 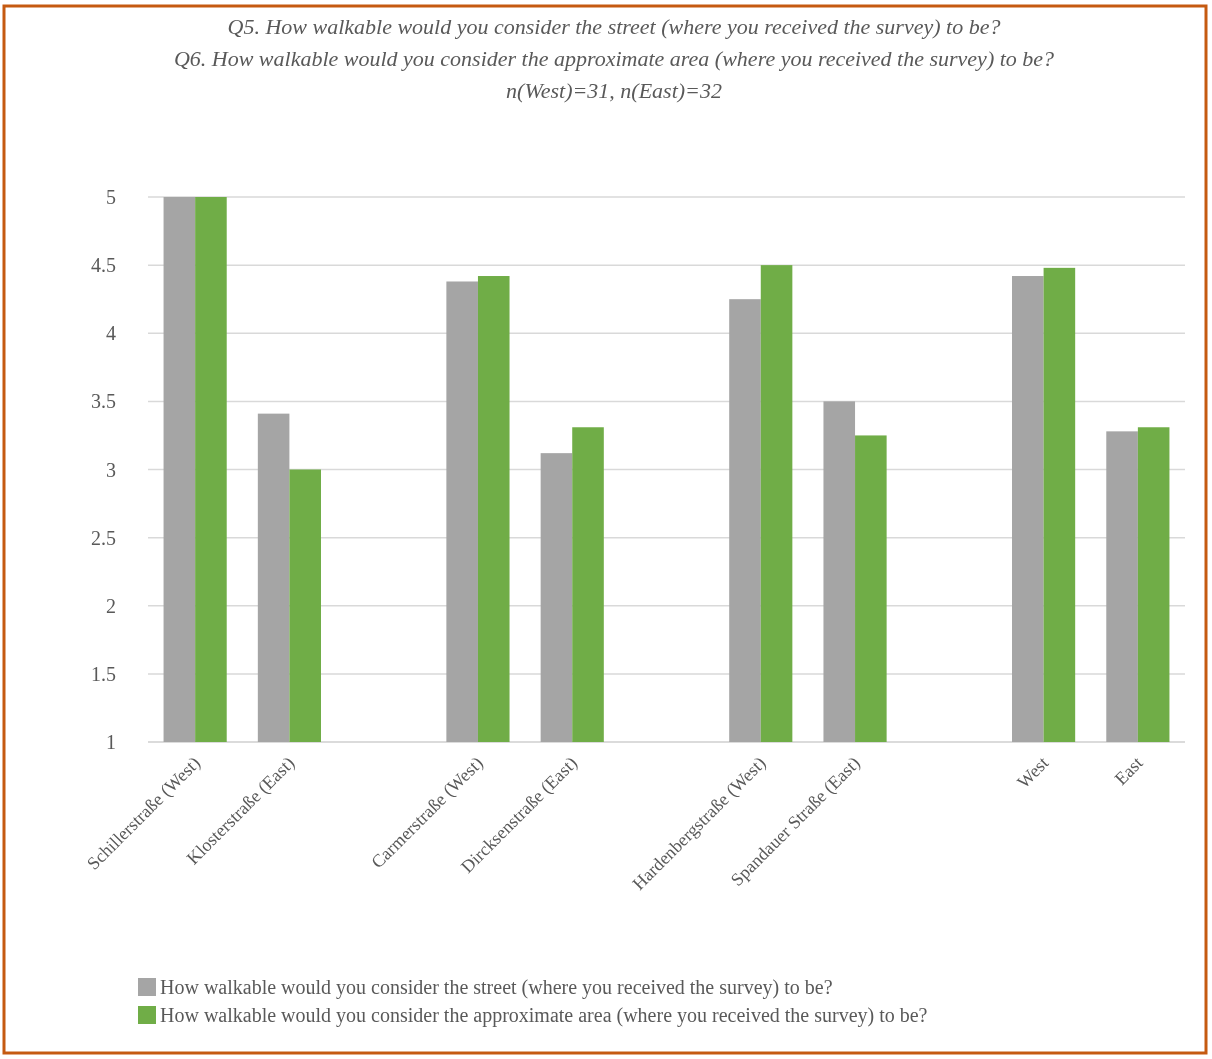 What do you see at coordinates (614, 90) in the screenshot?
I see `text: n(West)=31, n(East)=32` at bounding box center [614, 90].